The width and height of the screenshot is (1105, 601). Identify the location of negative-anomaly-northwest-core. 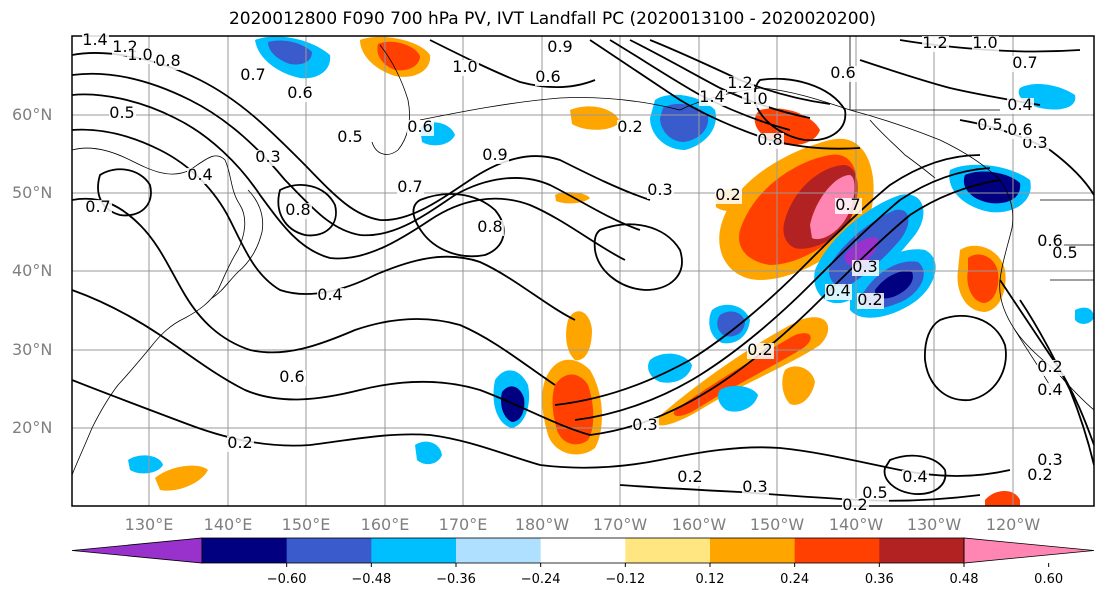
(290, 52).